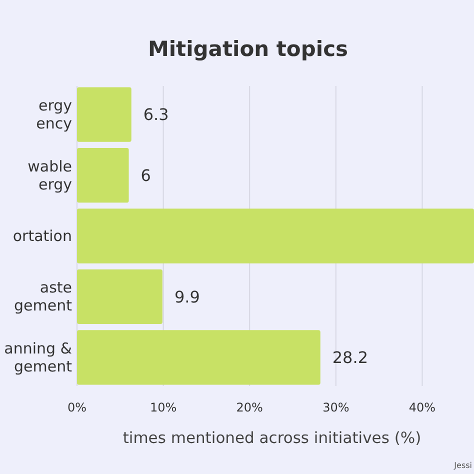 Image resolution: width=474 pixels, height=474 pixels. Describe the element at coordinates (462, 465) in the screenshot. I see `text: Jessi` at that location.